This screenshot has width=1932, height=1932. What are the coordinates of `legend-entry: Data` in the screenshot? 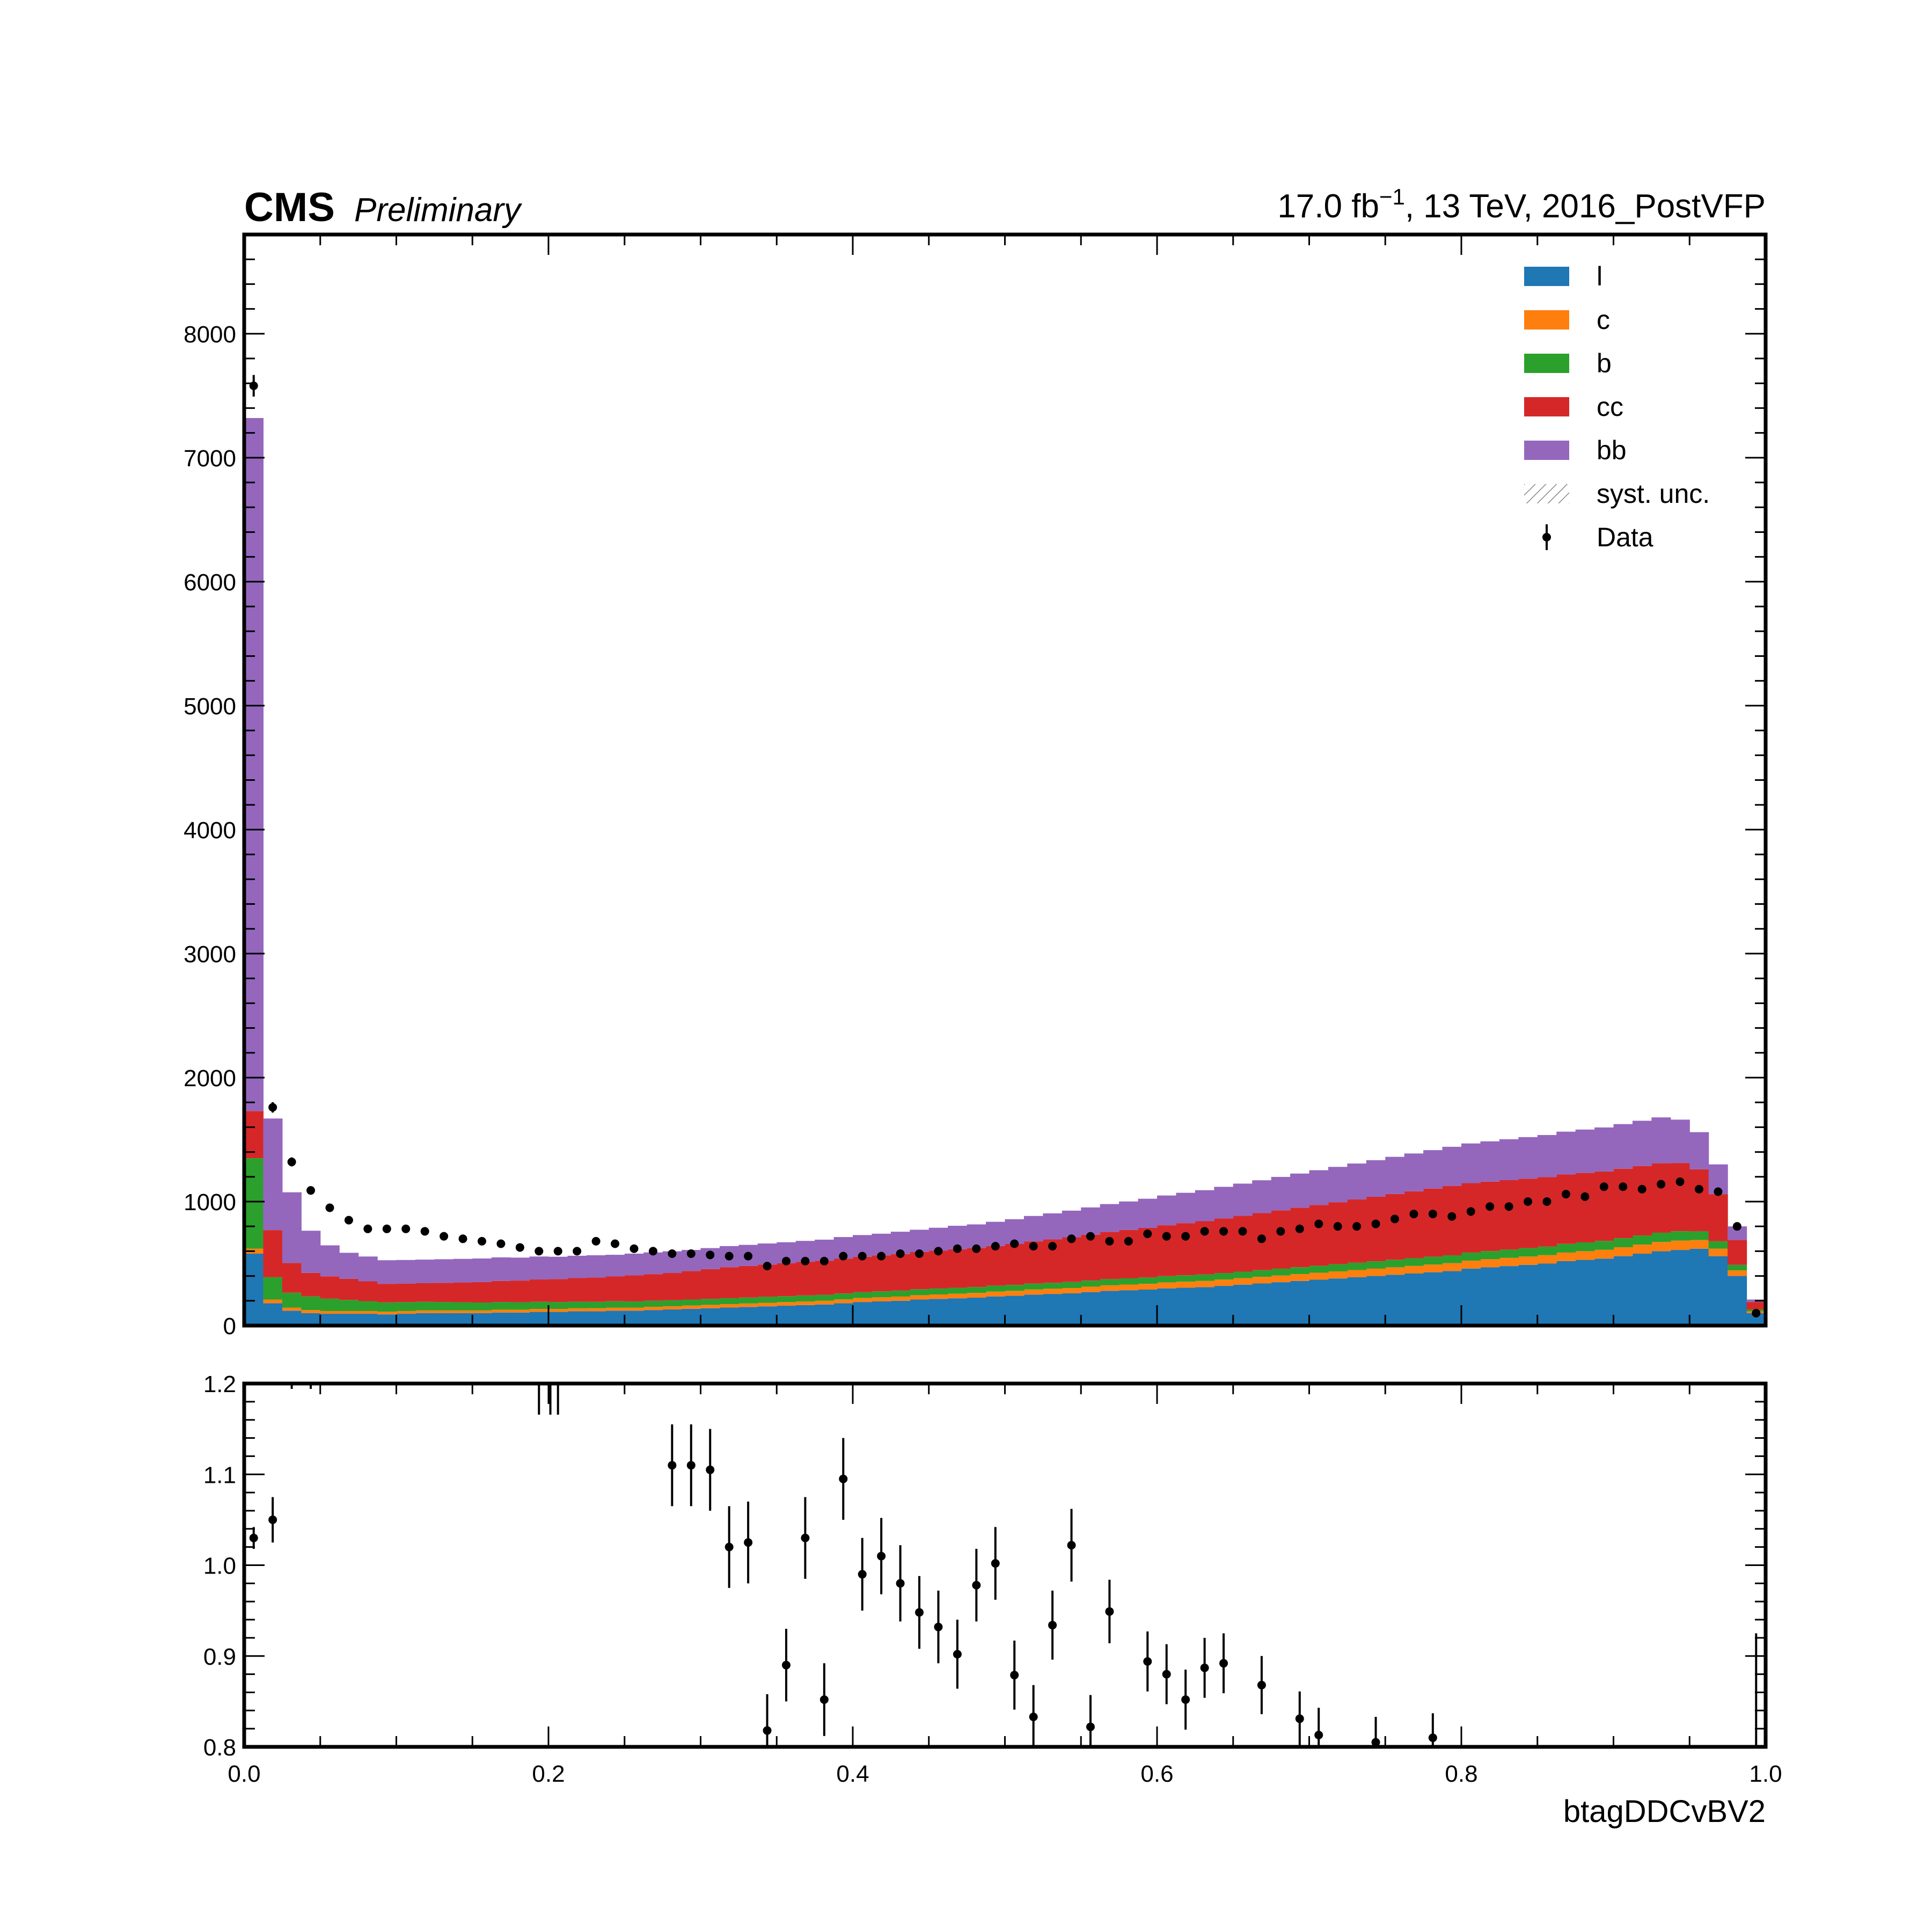 It's located at (1597, 537).